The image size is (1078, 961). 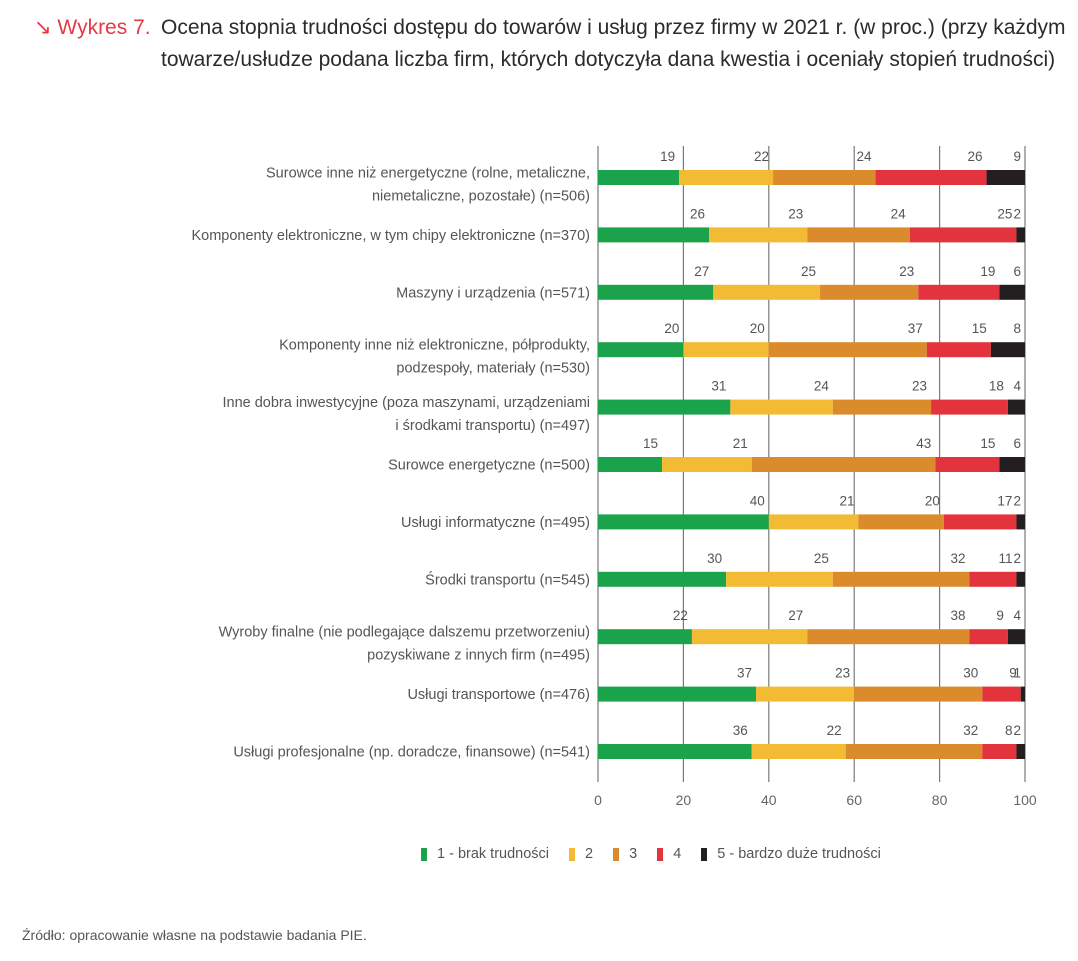 I want to click on category-label: Usługi transportowe (n=476), so click(x=498, y=695).